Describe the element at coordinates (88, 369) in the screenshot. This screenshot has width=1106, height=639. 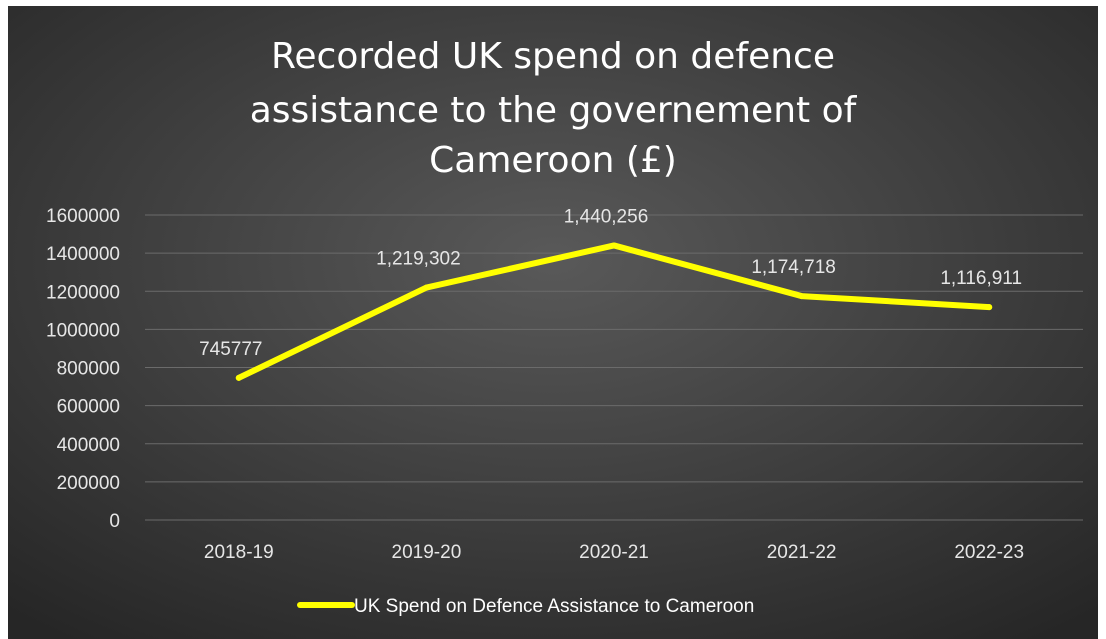
I see `y-tick-label: 800000` at that location.